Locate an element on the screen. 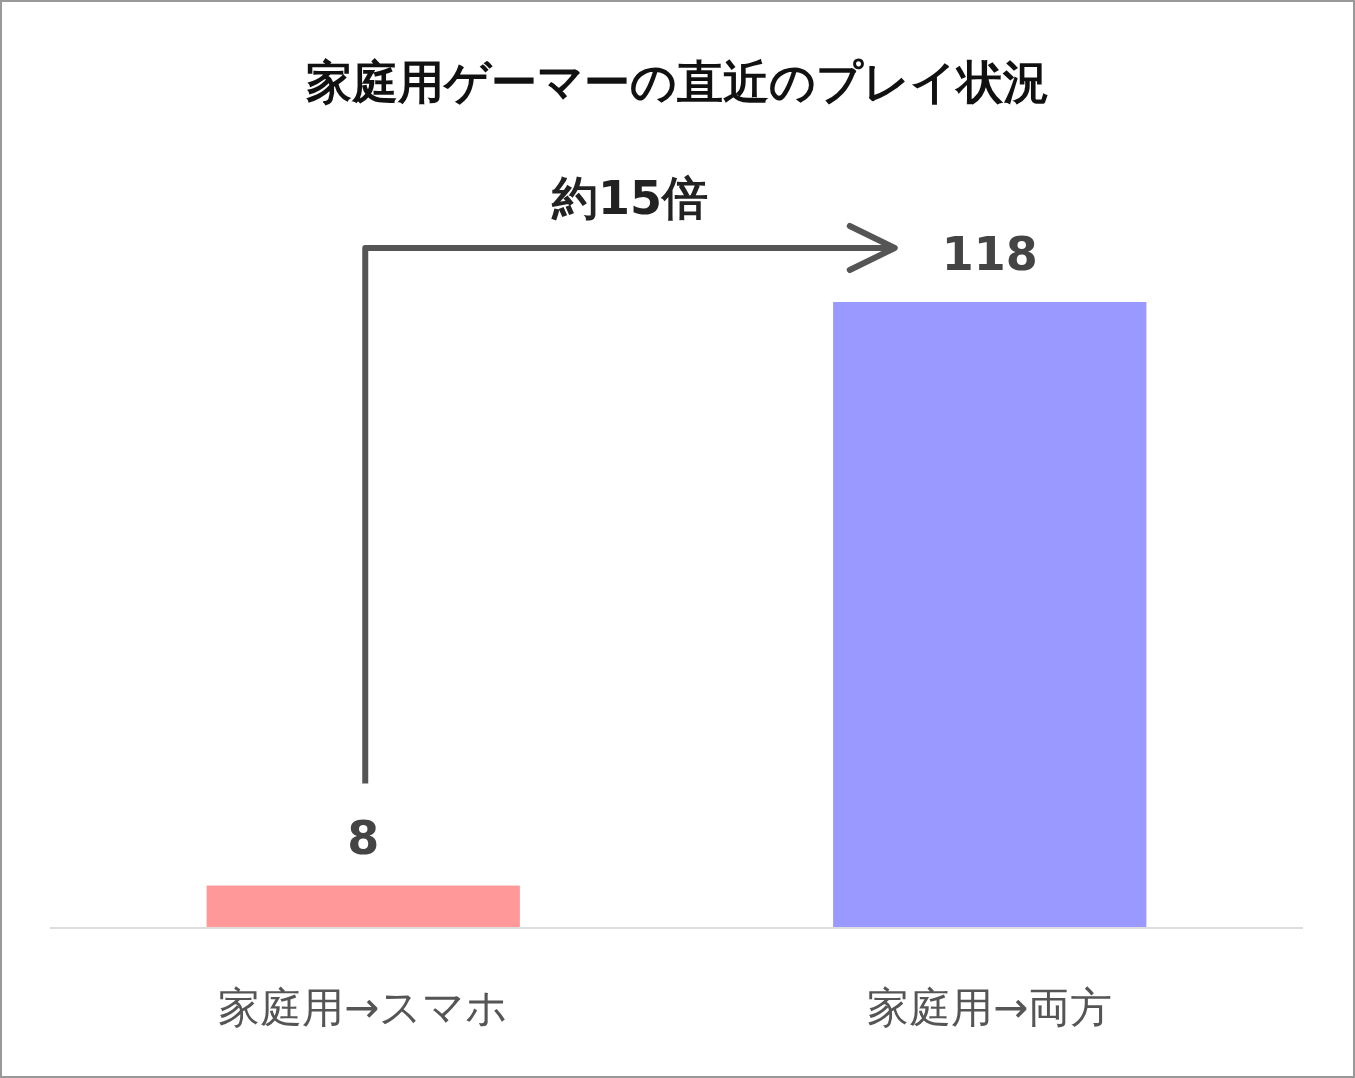 This screenshot has width=1355, height=1078. data-label: 8 is located at coordinates (363, 837).